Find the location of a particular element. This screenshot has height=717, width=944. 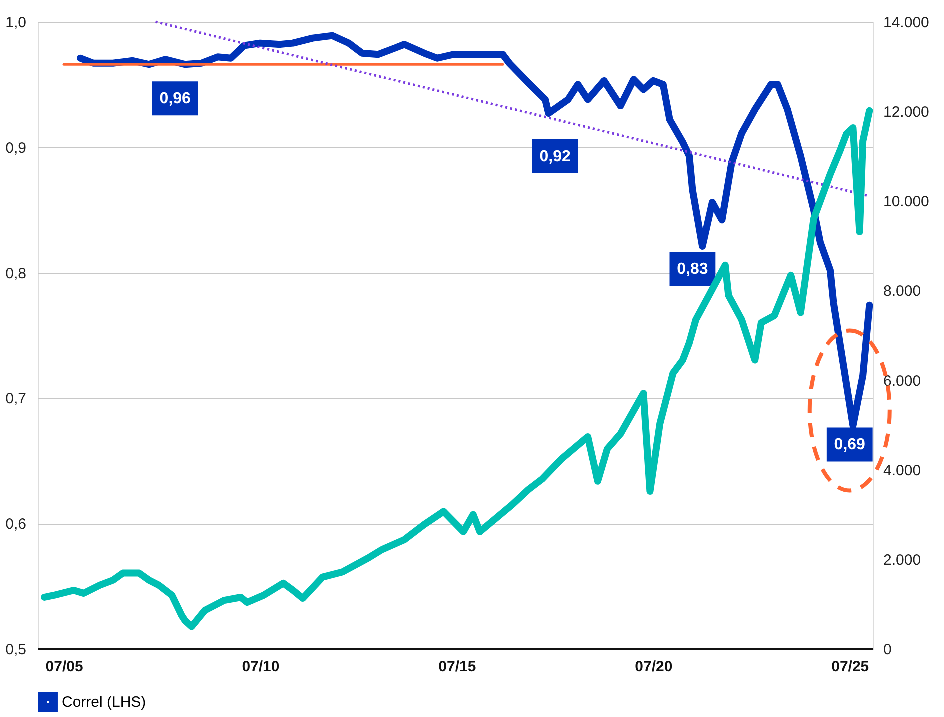

y2-tick-label: 4.000 is located at coordinates (903, 471).